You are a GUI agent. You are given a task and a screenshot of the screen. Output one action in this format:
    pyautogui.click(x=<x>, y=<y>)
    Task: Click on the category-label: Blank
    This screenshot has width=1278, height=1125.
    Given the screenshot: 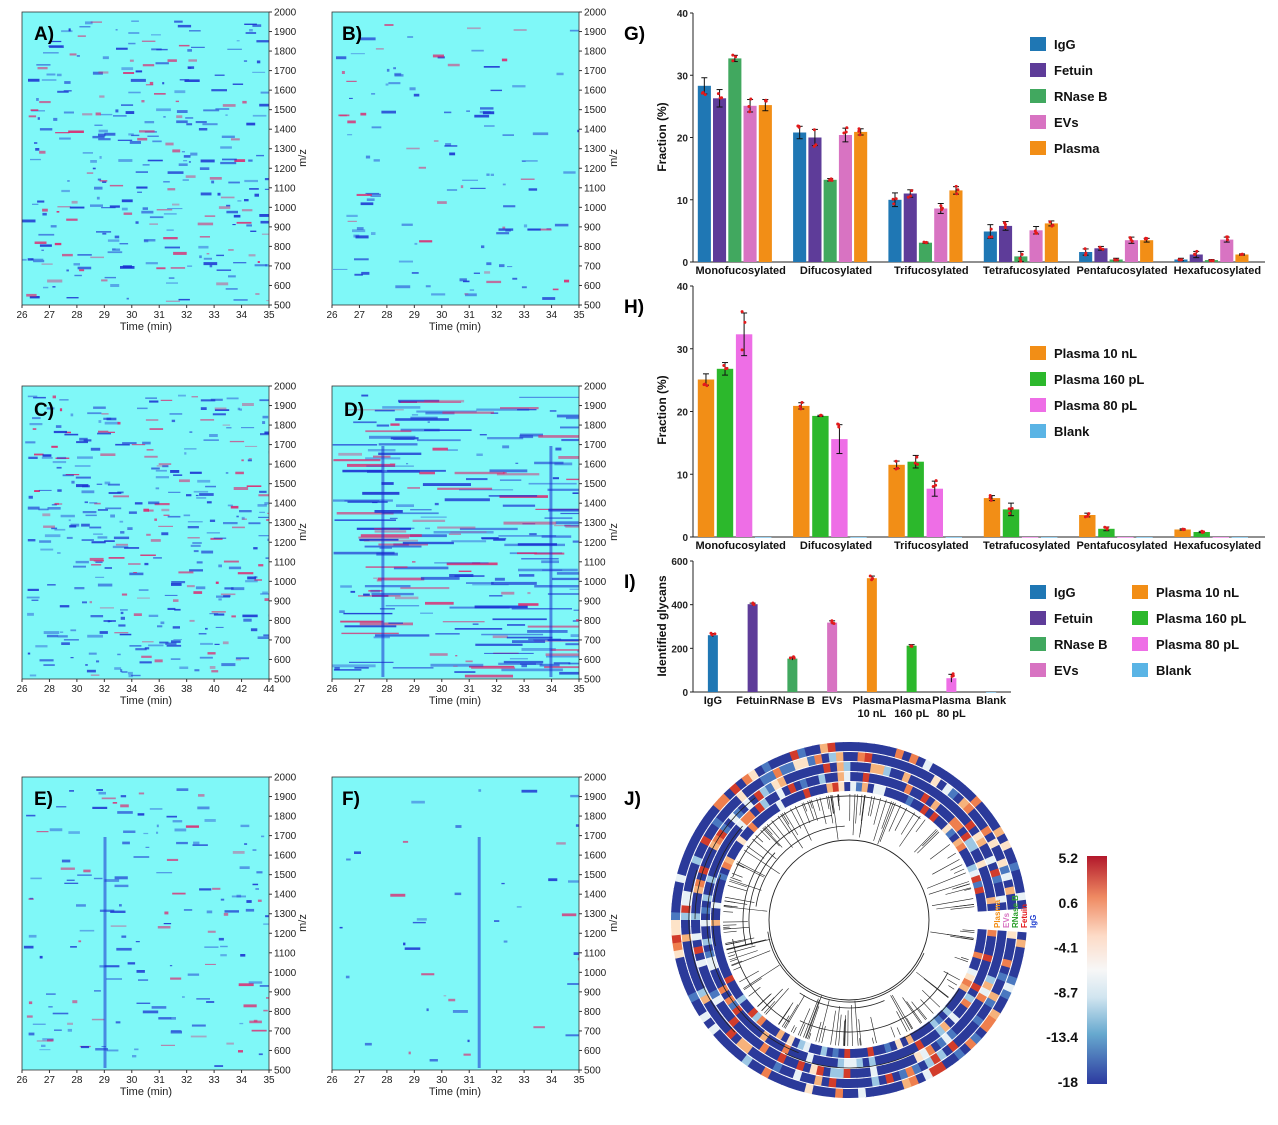 What is the action you would take?
    pyautogui.click(x=991, y=701)
    